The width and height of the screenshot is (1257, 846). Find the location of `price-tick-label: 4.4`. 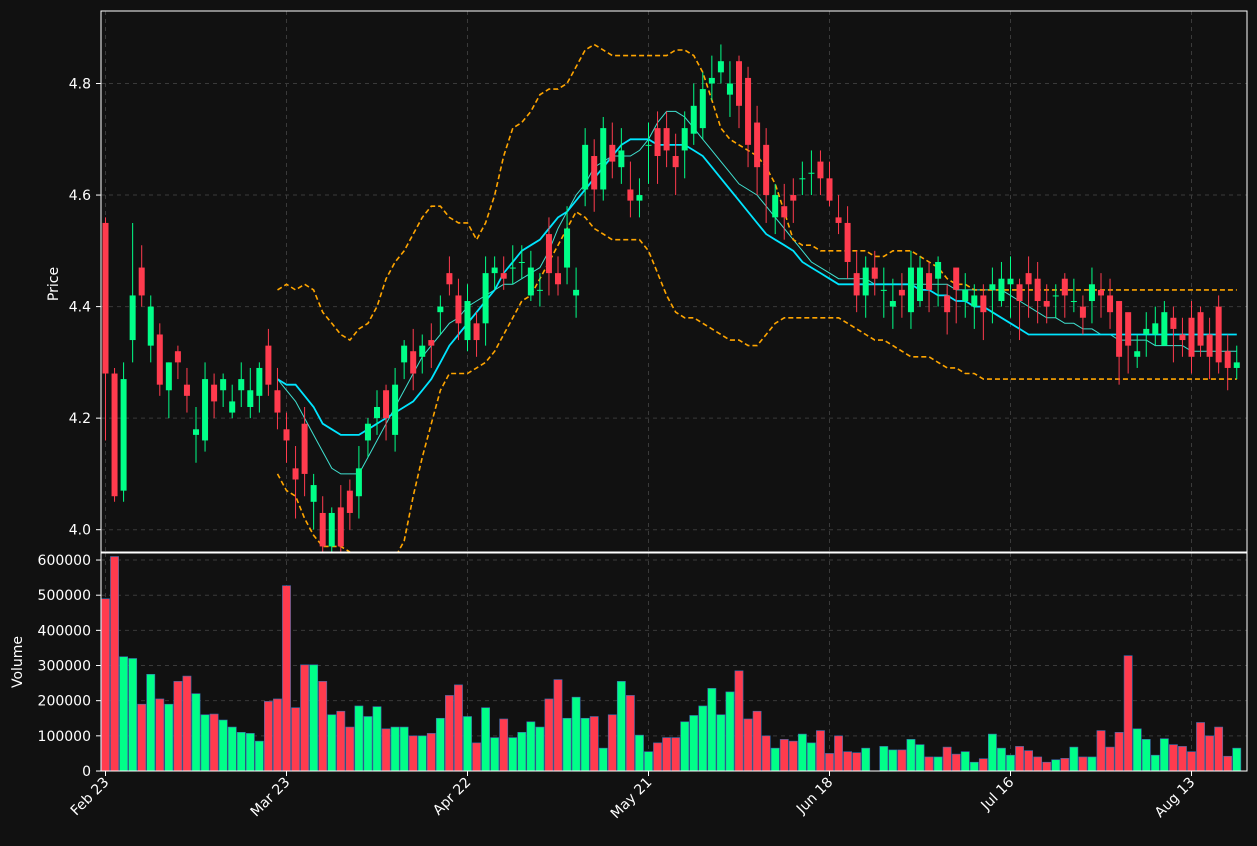

price-tick-label: 4.4 is located at coordinates (80, 308).